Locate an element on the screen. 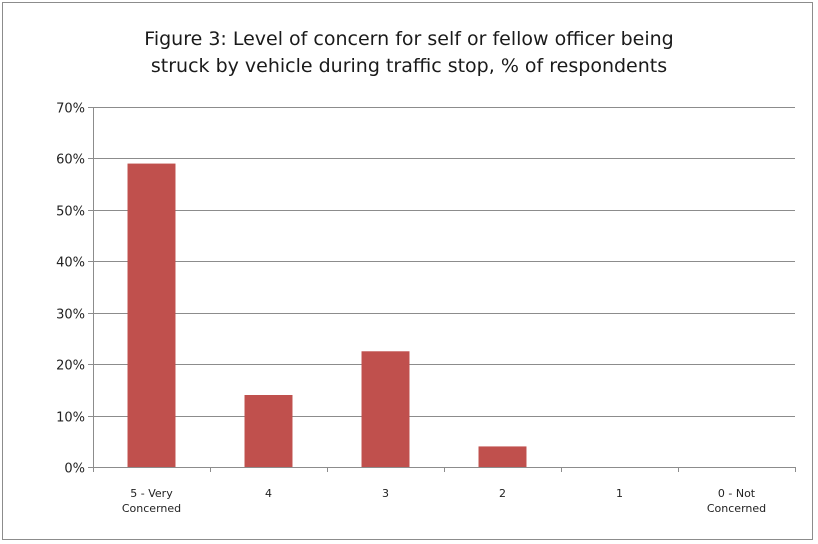  x-tick-label: 5 - Very Concerned is located at coordinates (151, 501).